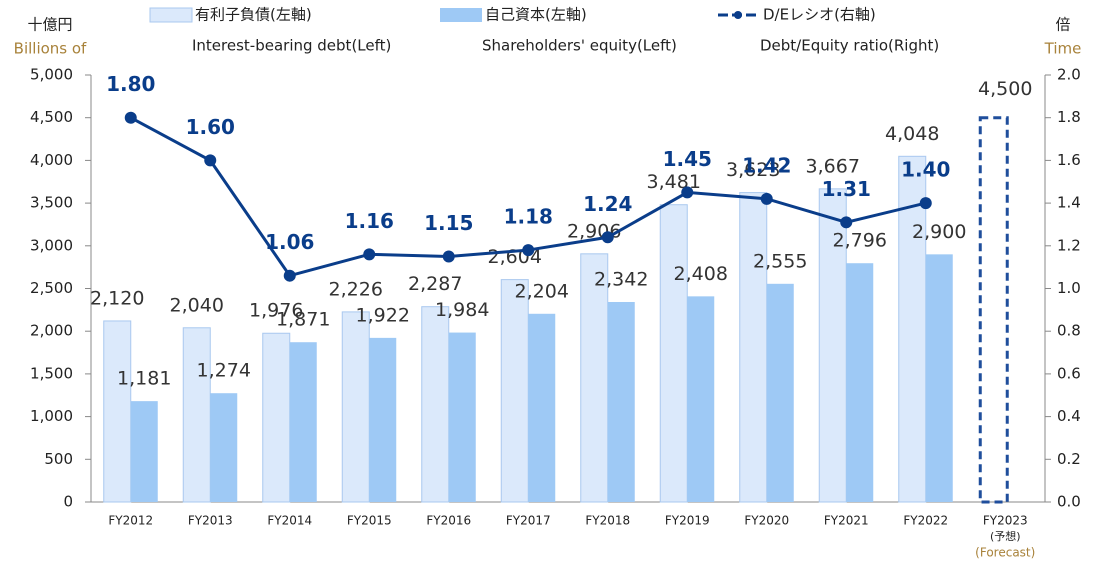 The width and height of the screenshot is (1097, 563). Describe the element at coordinates (51, 117) in the screenshot. I see `y-tick-label: 4,500` at that location.